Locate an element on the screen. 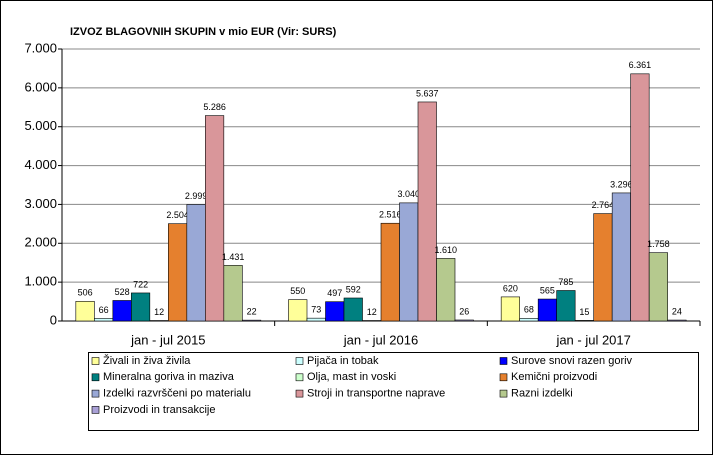 The height and width of the screenshot is (455, 713). data-label: 2.516 is located at coordinates (390, 215).